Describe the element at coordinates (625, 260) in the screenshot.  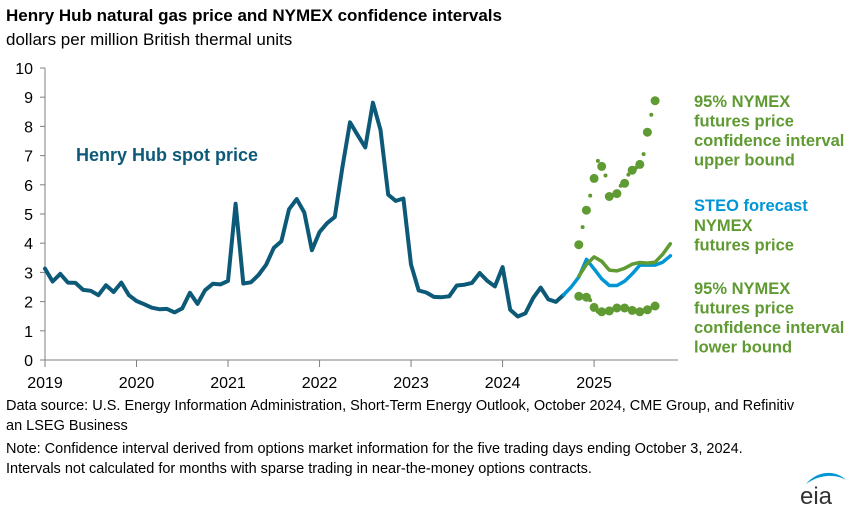
I see `nymex-futures-price-line` at that location.